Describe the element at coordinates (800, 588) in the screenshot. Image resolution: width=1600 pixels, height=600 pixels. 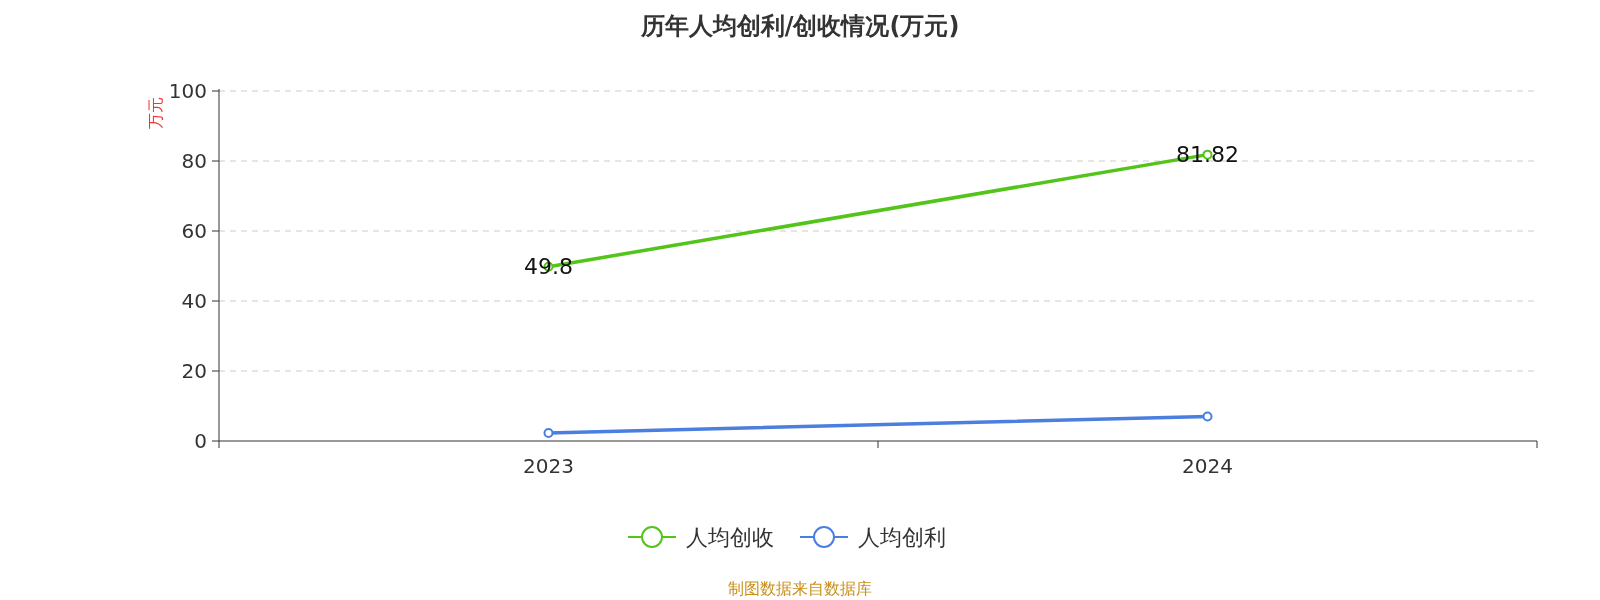
I see `text: 制图数据来自数据库` at that location.